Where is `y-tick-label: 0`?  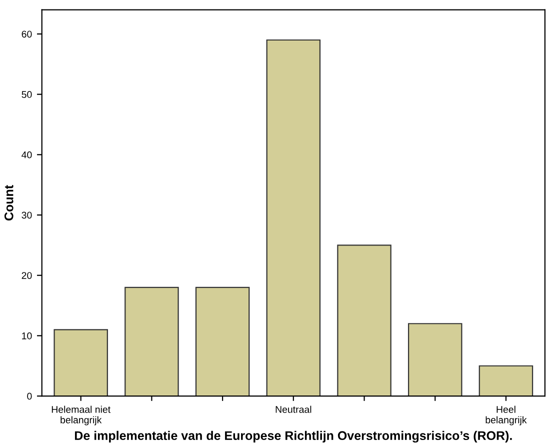 y-tick-label: 0 is located at coordinates (29, 396).